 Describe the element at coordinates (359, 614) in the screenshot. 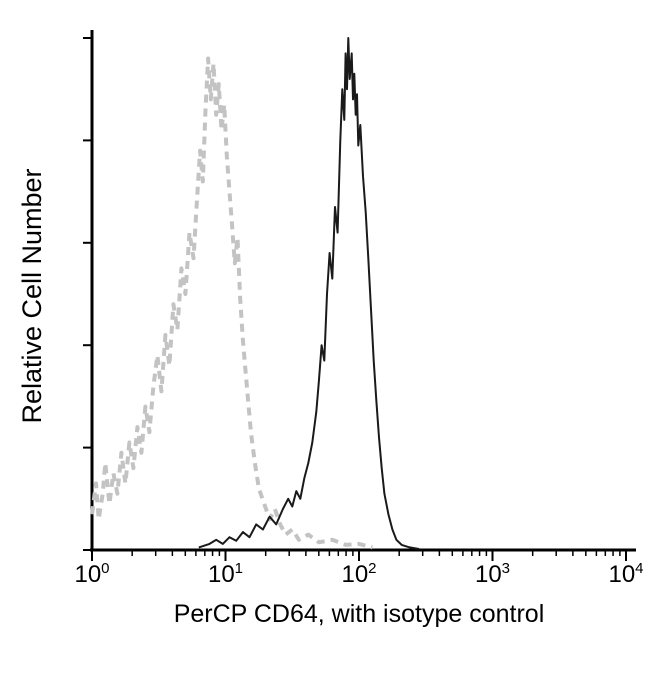

I see `x-axis-title: PerCP CD64, with isotype control` at that location.